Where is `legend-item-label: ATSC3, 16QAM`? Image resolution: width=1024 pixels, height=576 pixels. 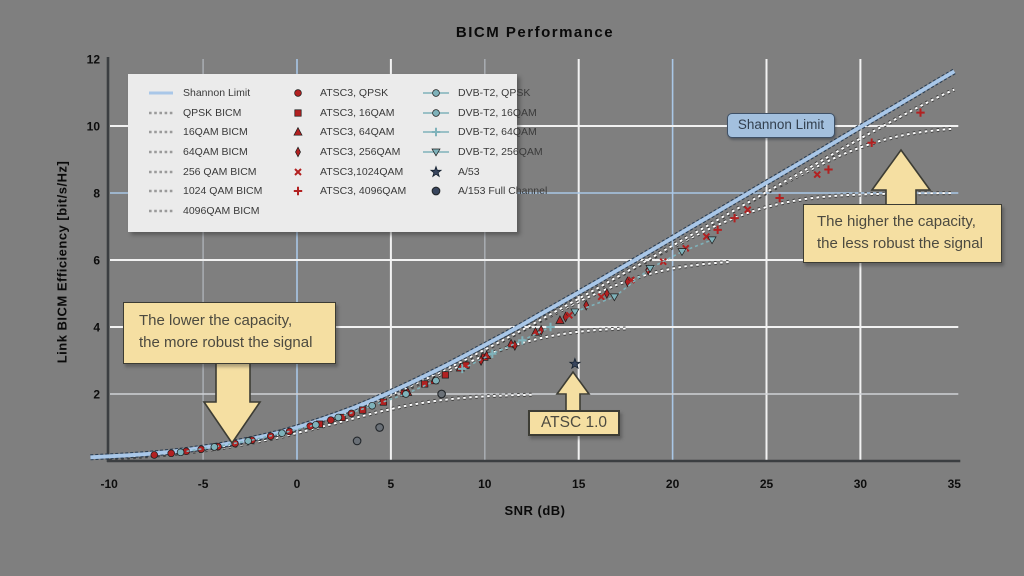 legend-item-label: ATSC3, 16QAM is located at coordinates (357, 112).